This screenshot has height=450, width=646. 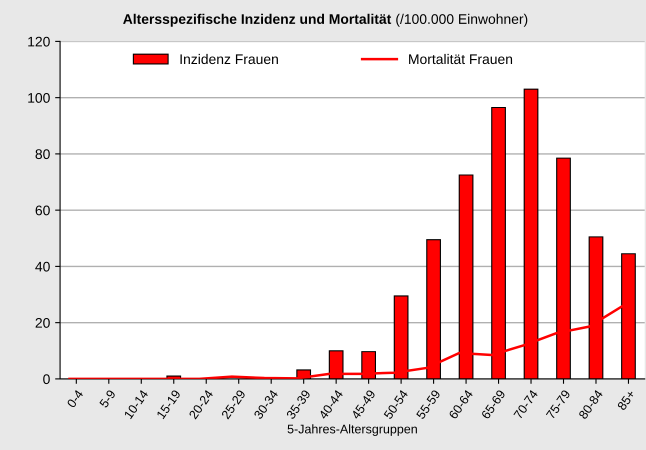 What do you see at coordinates (46, 379) in the screenshot?
I see `y-tick-label: 0` at bounding box center [46, 379].